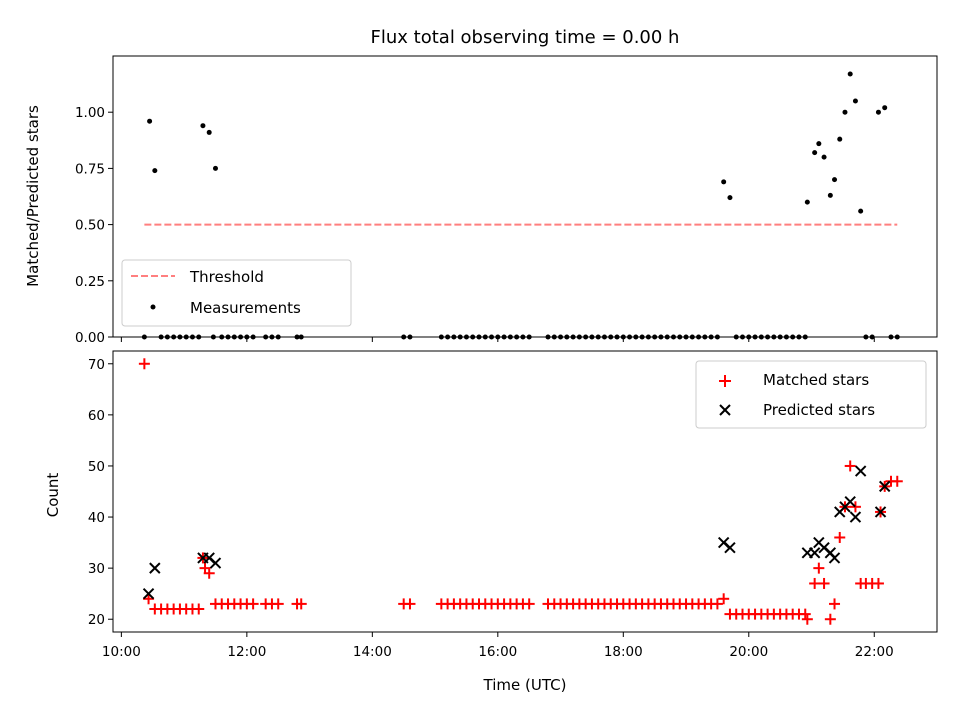 This screenshot has width=960, height=720. Describe the element at coordinates (96, 365) in the screenshot. I see `bottom-ytick-label: 70` at that location.